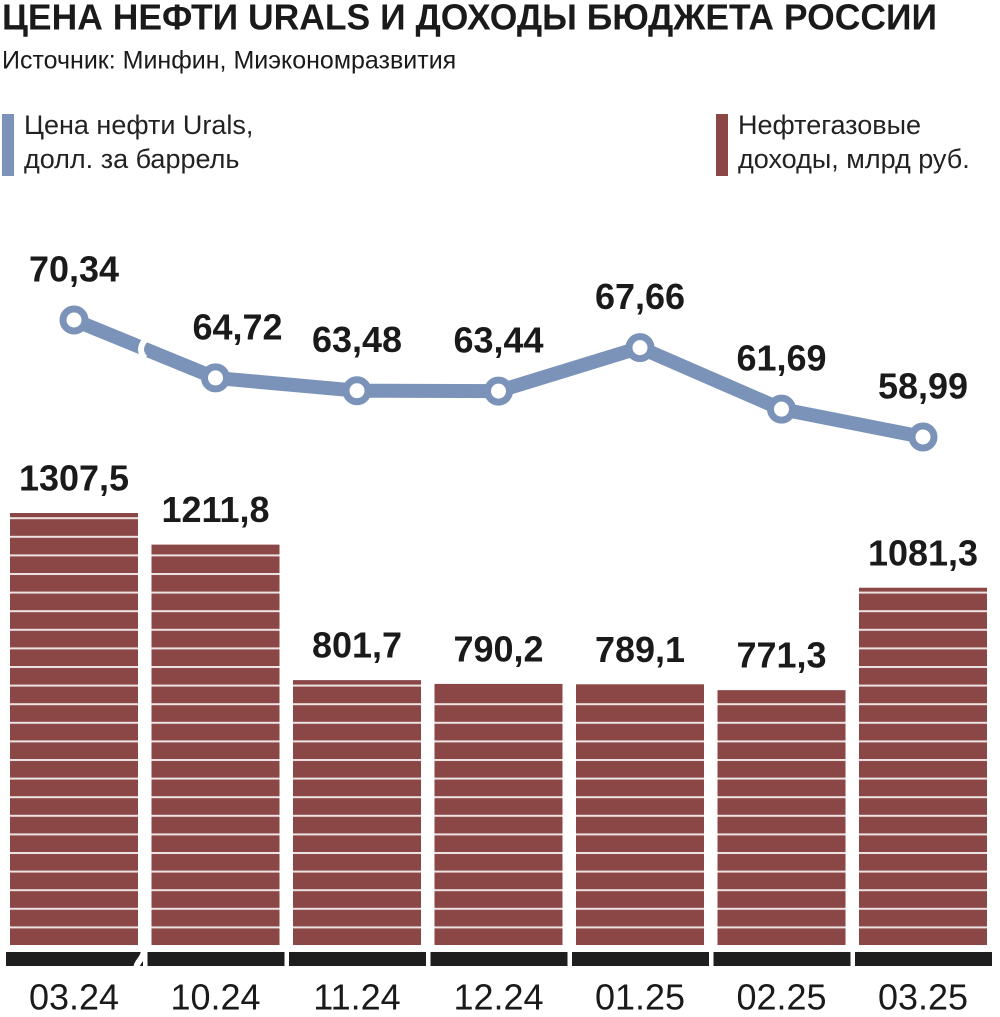  Describe the element at coordinates (469, 19) in the screenshot. I see `chart-title: ЦЕНА НЕФТИ URALS И ДОХОДЫ БЮДЖЕТА РОССИИ` at that location.